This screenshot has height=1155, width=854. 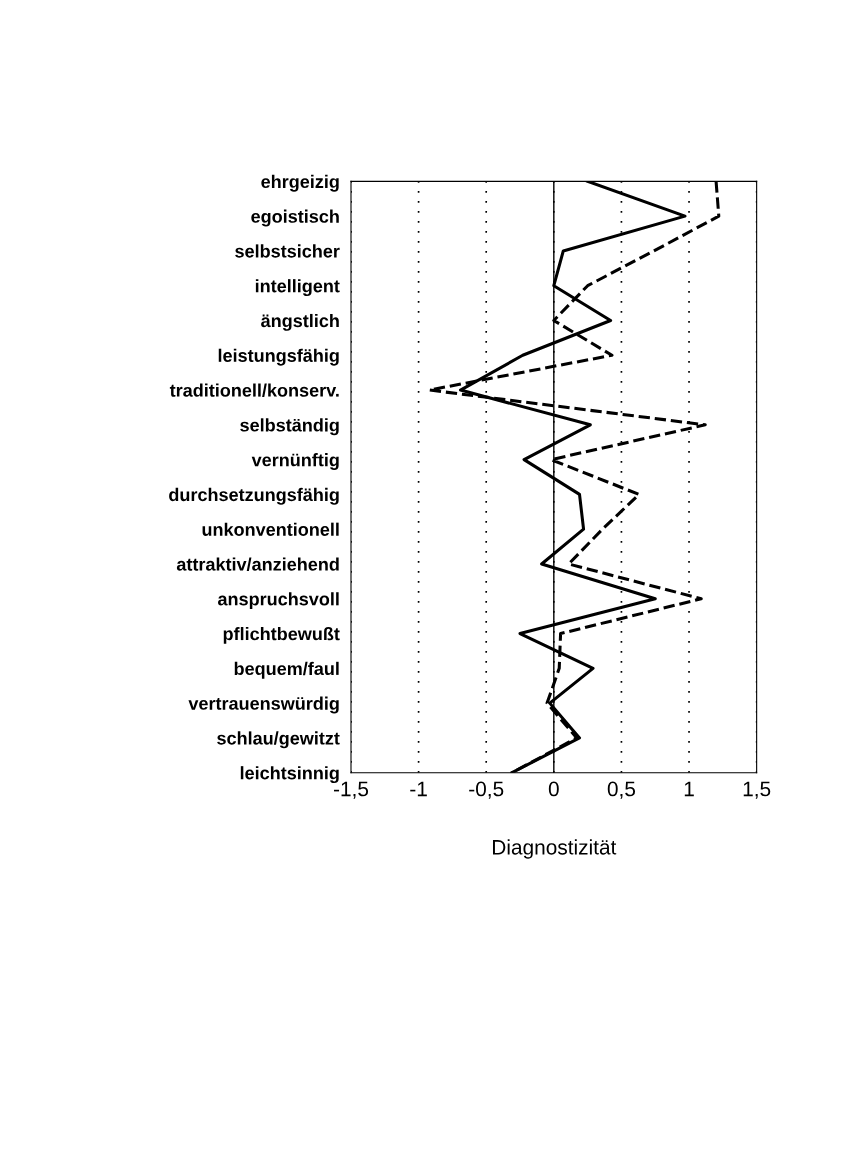 What do you see at coordinates (270, 529) in the screenshot?
I see `y-tick-label: unkonventionell` at bounding box center [270, 529].